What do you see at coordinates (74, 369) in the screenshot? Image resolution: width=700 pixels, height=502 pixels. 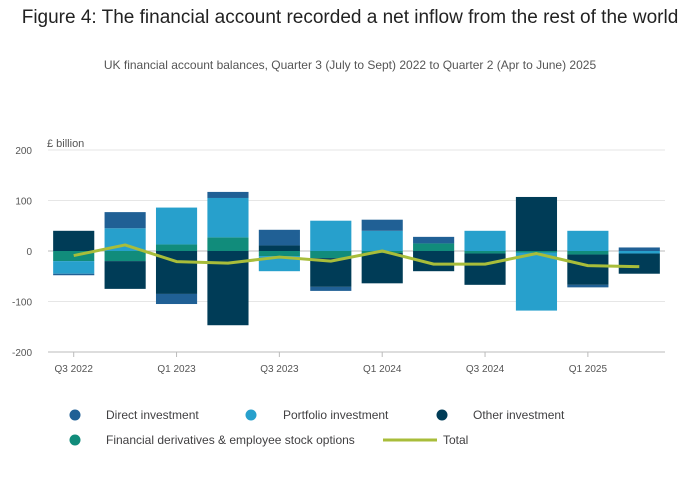 I see `x-tick-label: Q3 2022` at bounding box center [74, 369].